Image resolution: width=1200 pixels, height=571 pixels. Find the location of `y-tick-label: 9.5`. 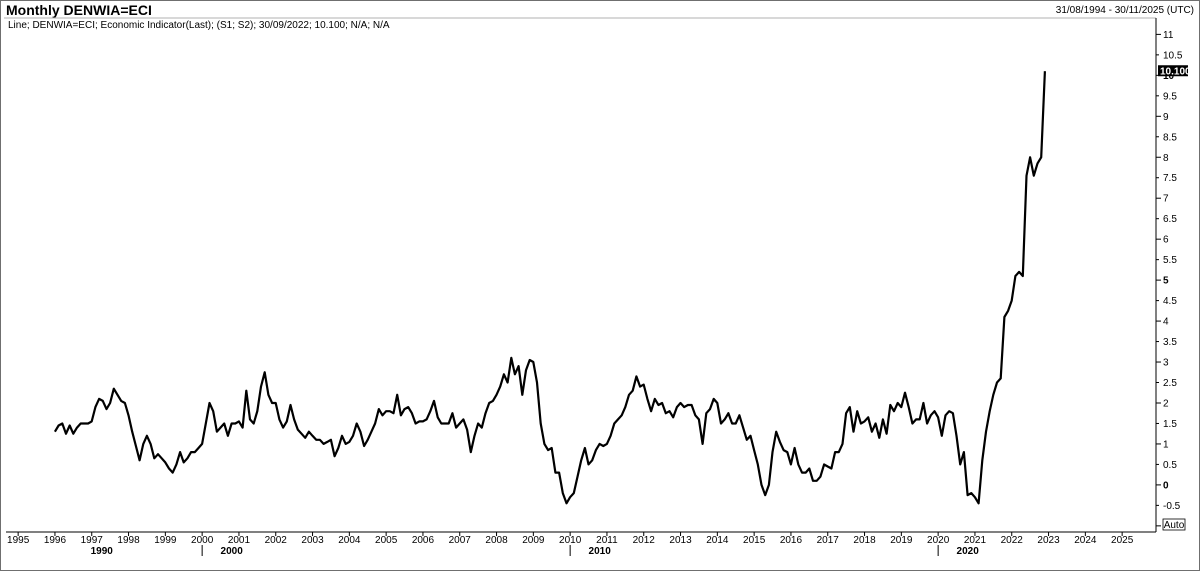

y-tick-label: 9.5 is located at coordinates (1170, 96).